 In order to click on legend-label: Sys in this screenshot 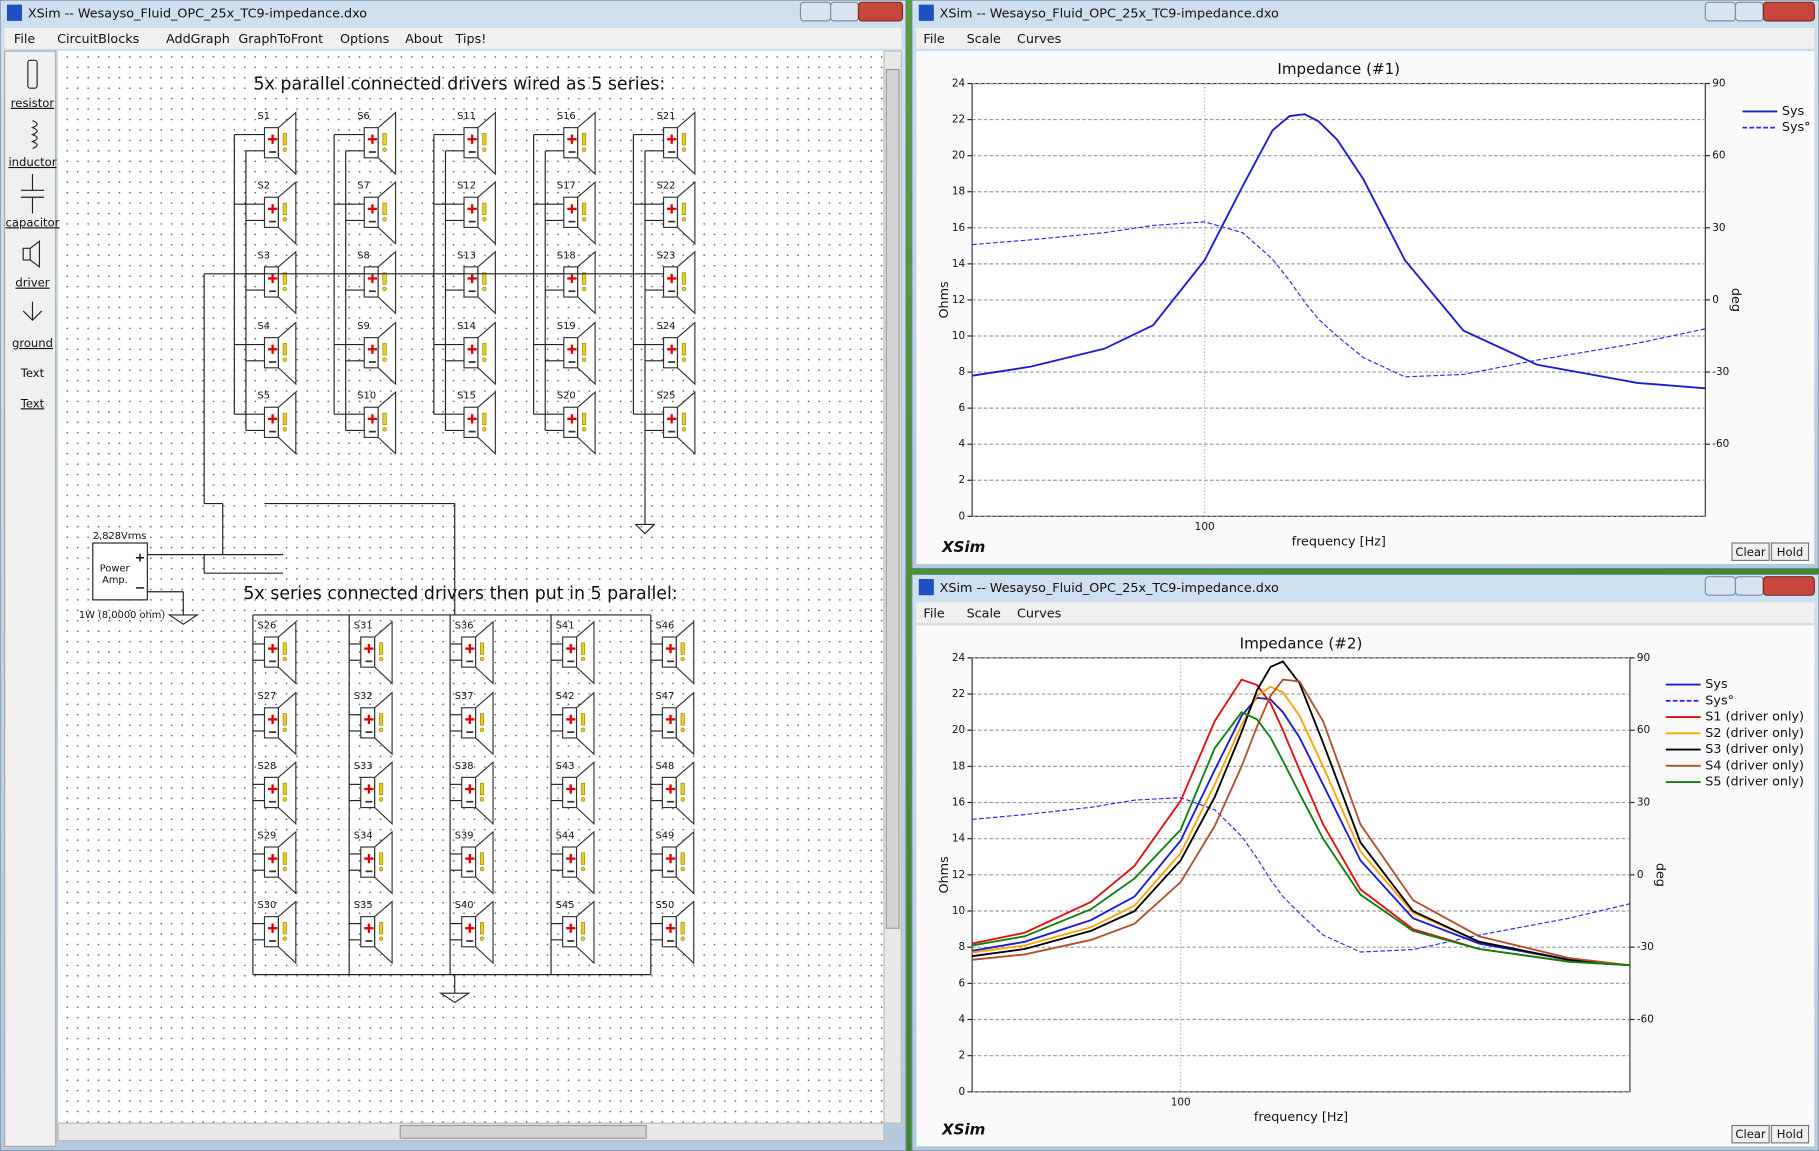, I will do `click(1793, 111)`.